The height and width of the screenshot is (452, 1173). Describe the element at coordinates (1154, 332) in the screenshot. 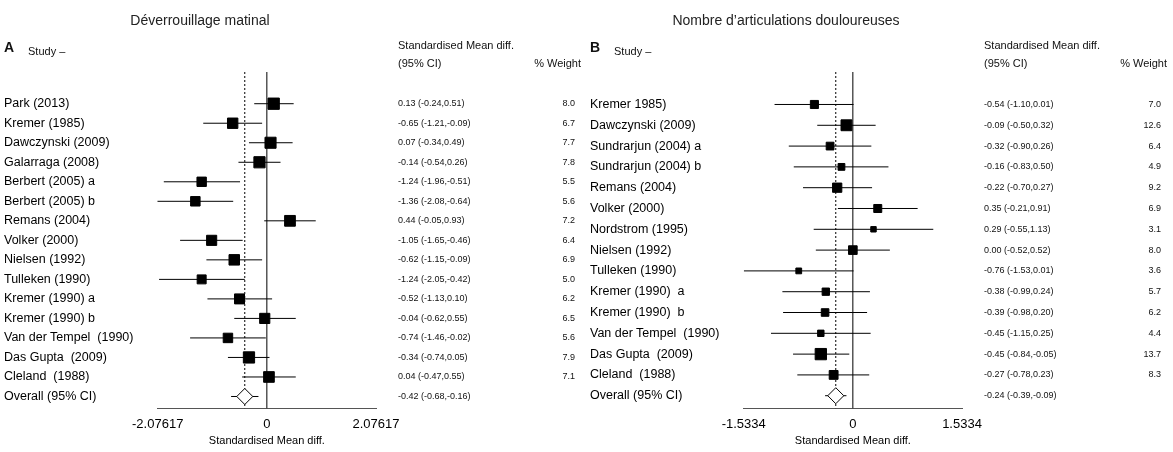

I see `text: 4.4` at that location.